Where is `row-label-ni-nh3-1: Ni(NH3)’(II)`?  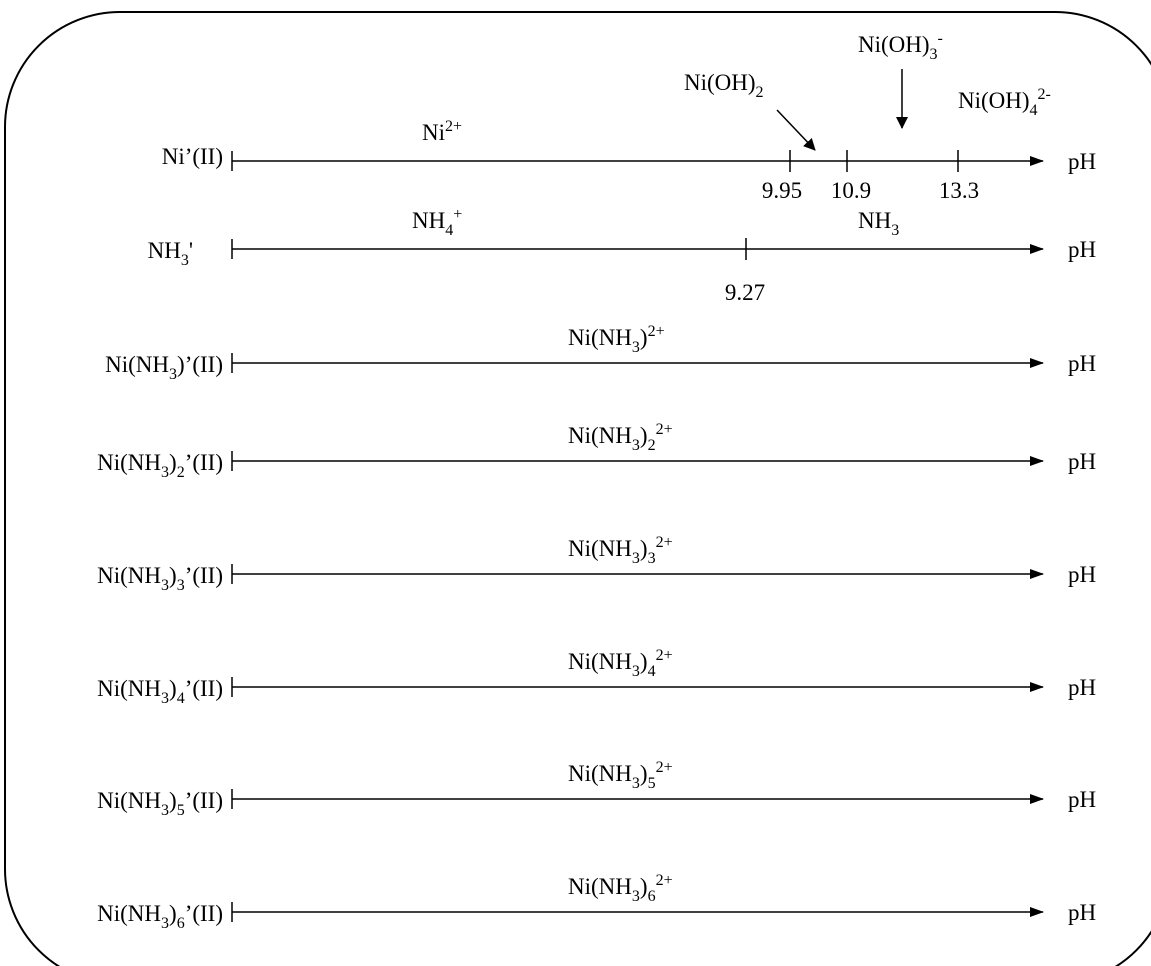 row-label-ni-nh3-1: Ni(NH3)’(II) is located at coordinates (164, 367).